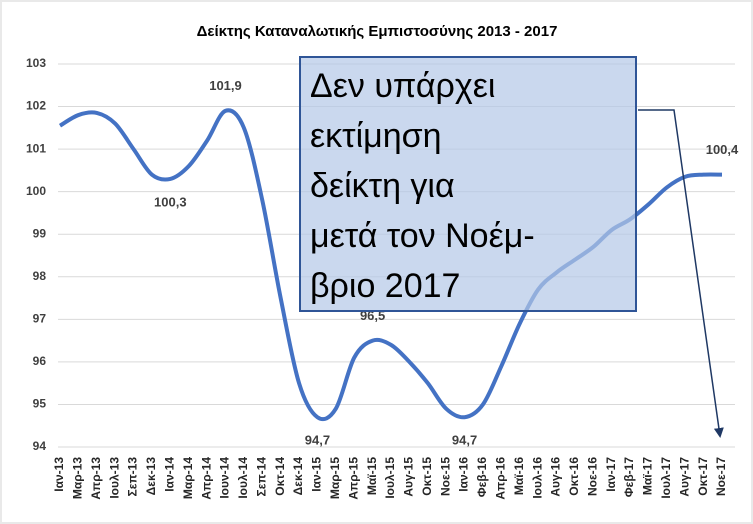  What do you see at coordinates (298, 476) in the screenshot?
I see `x-tick-label: Δεκ-14` at bounding box center [298, 476].